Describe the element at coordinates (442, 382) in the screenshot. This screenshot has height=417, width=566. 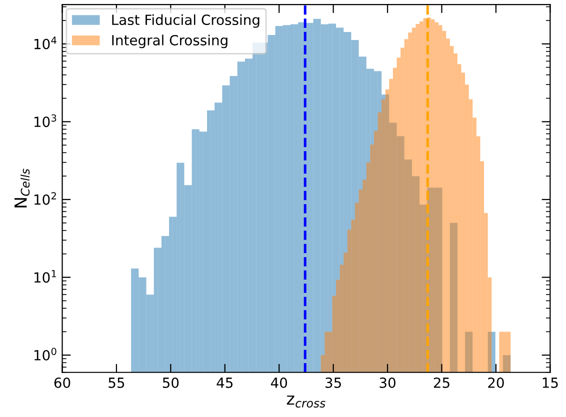
I see `x-tick-label: 25` at that location.